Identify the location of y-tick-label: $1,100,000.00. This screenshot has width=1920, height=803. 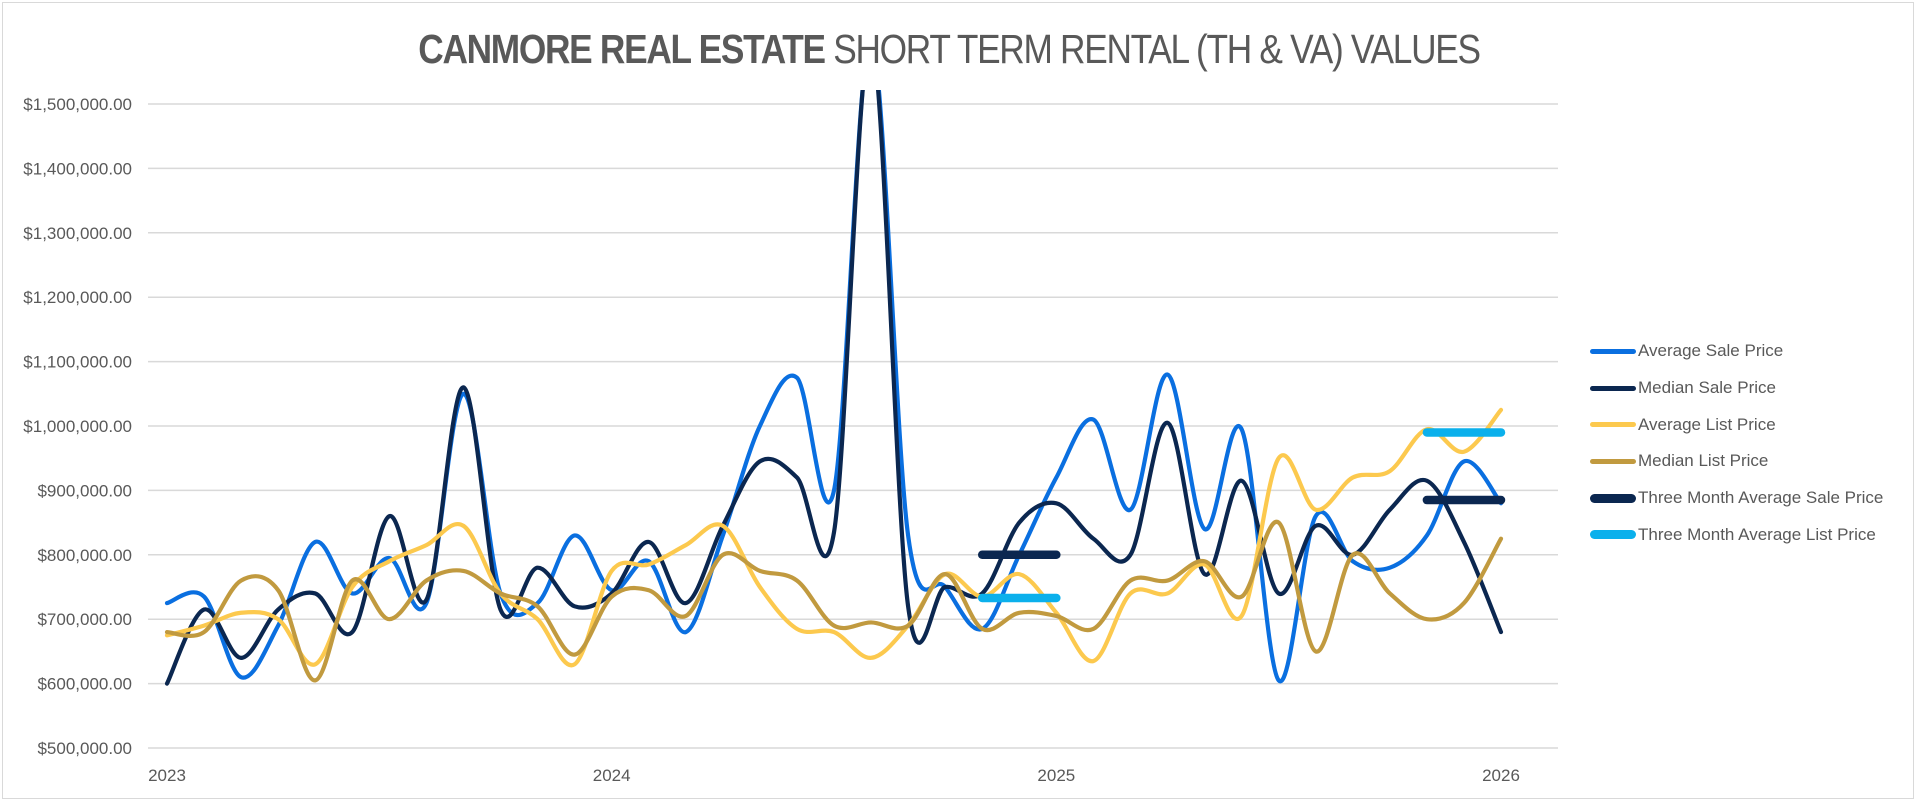
(77, 362).